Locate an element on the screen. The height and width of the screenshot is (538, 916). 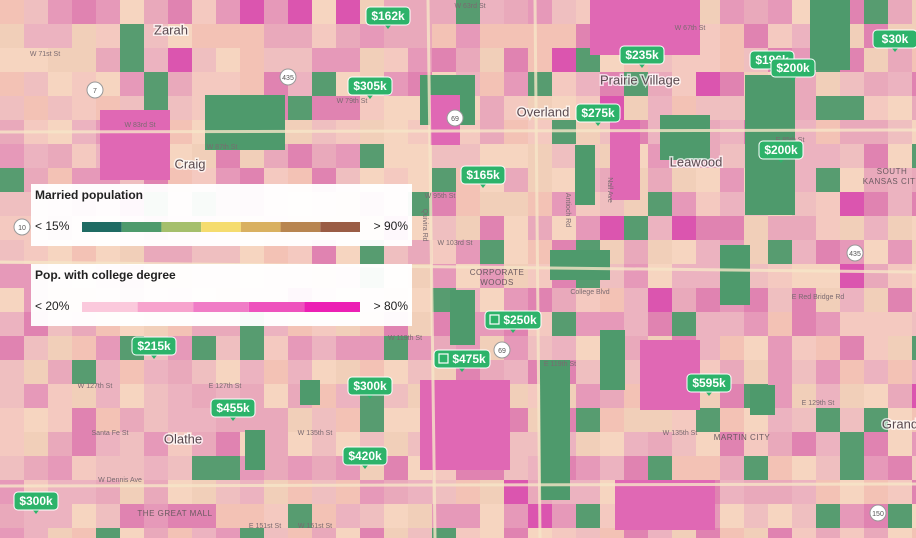
price-marker: $275k is located at coordinates (598, 114).